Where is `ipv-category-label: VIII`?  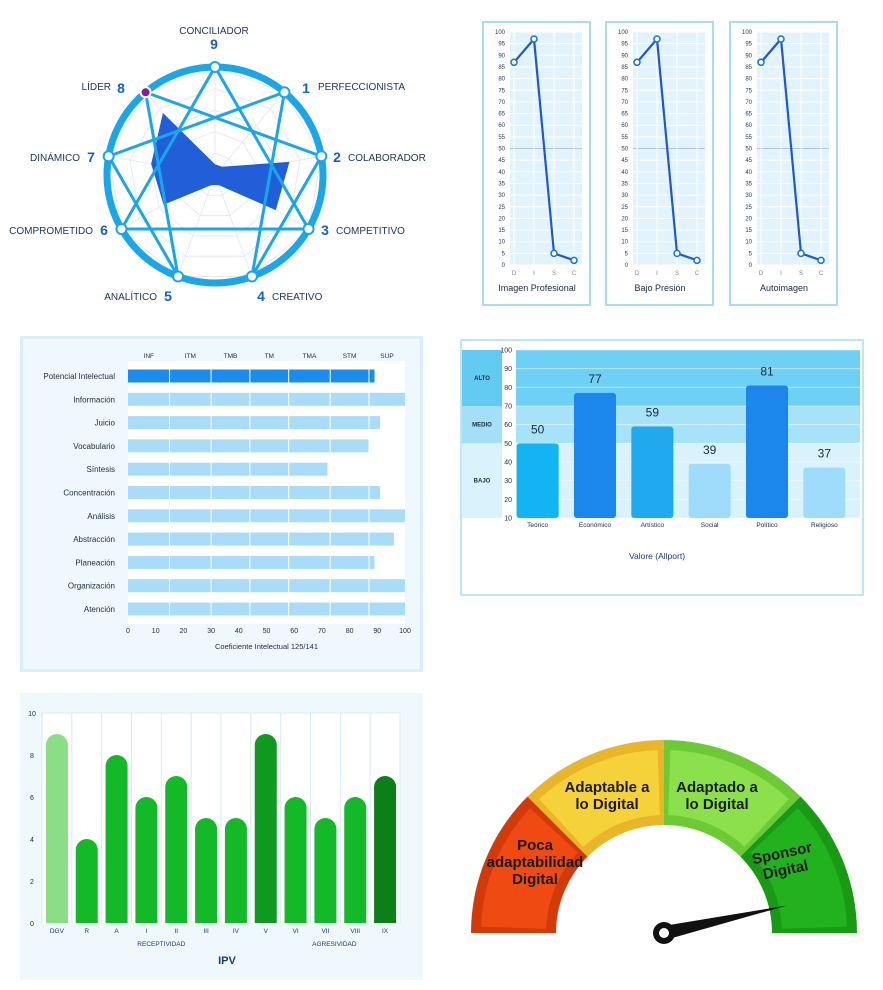 ipv-category-label: VIII is located at coordinates (355, 931).